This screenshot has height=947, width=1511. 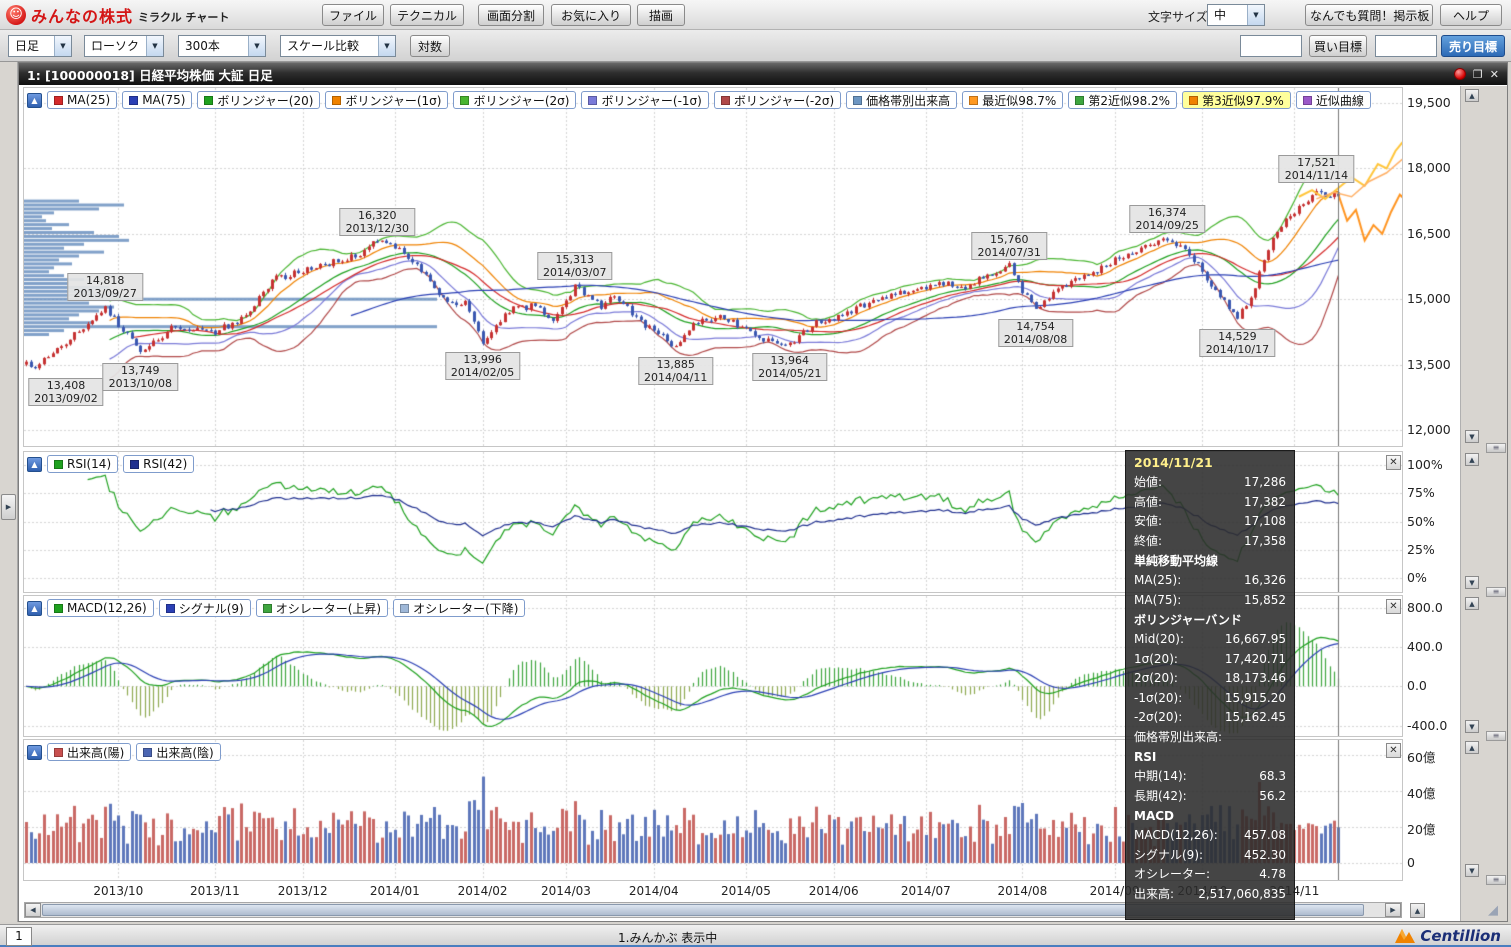 What do you see at coordinates (353, 15) in the screenshot?
I see `file-button: ファイル` at bounding box center [353, 15].